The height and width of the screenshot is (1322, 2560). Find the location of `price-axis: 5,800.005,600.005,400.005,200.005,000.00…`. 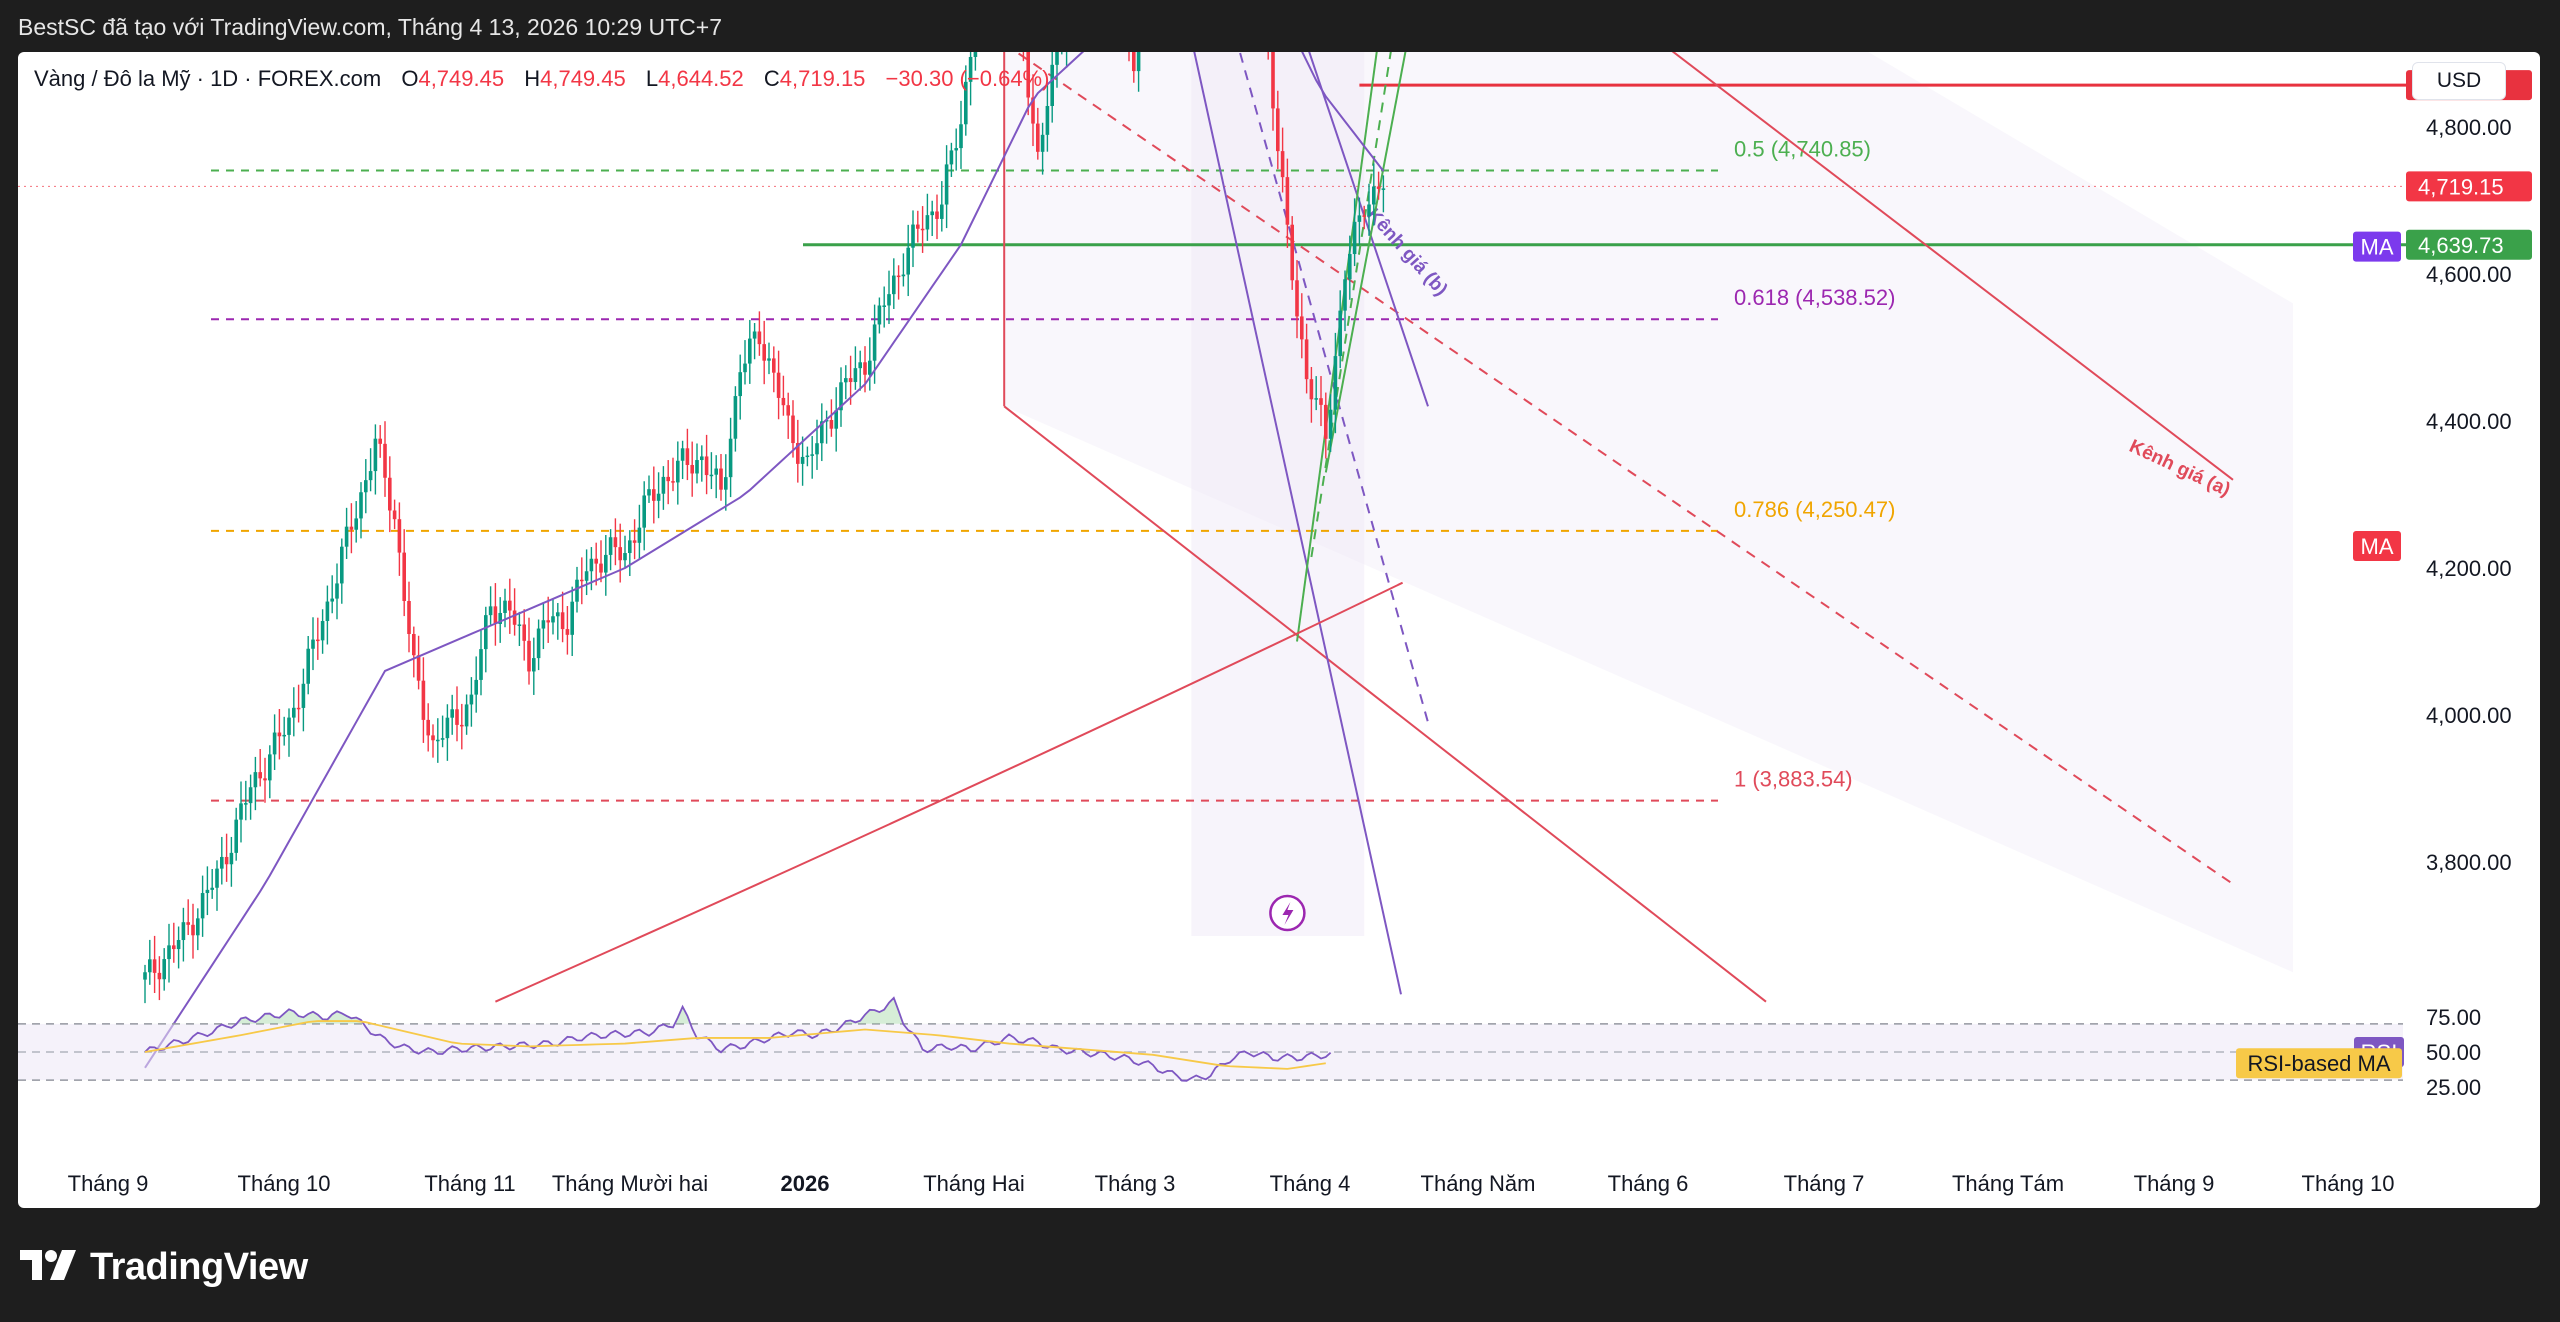

price-axis: 5,800.005,600.005,400.005,200.005,000.00… is located at coordinates (2469, 463).